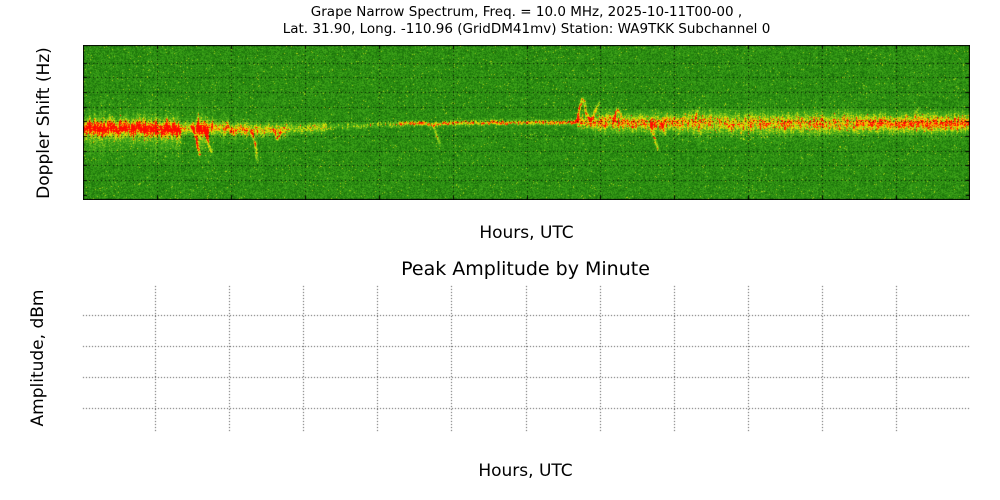 Image resolution: width=1000 pixels, height=500 pixels. What do you see at coordinates (525, 471) in the screenshot?
I see `amplitude-xlabel: Hours, UTC` at bounding box center [525, 471].